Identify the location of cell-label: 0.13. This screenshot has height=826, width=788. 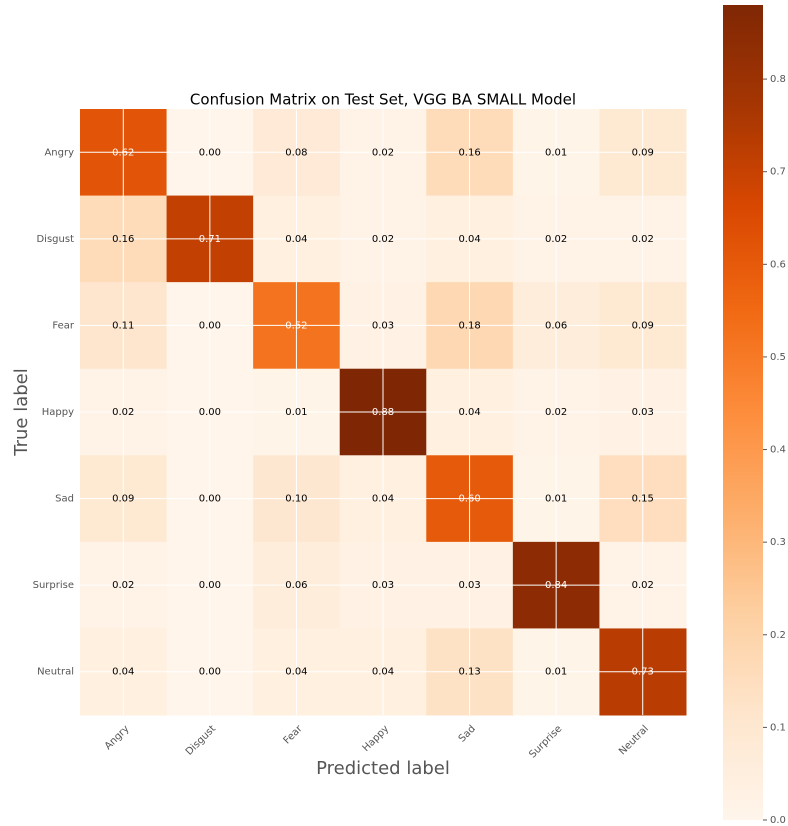
(469, 672).